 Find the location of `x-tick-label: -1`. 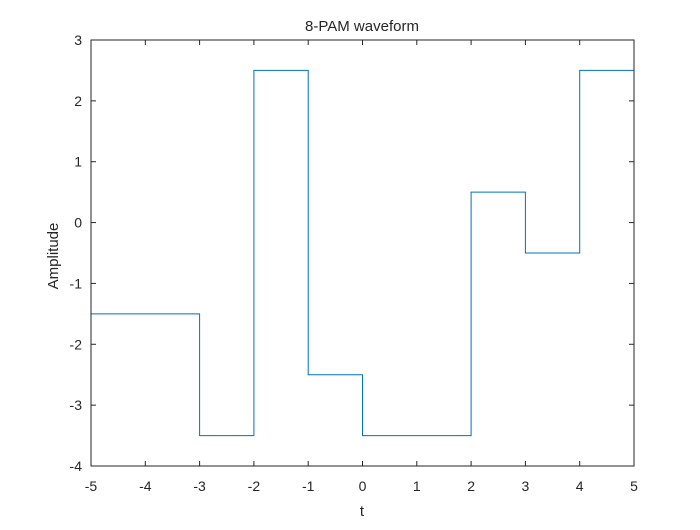

x-tick-label: -1 is located at coordinates (308, 486).